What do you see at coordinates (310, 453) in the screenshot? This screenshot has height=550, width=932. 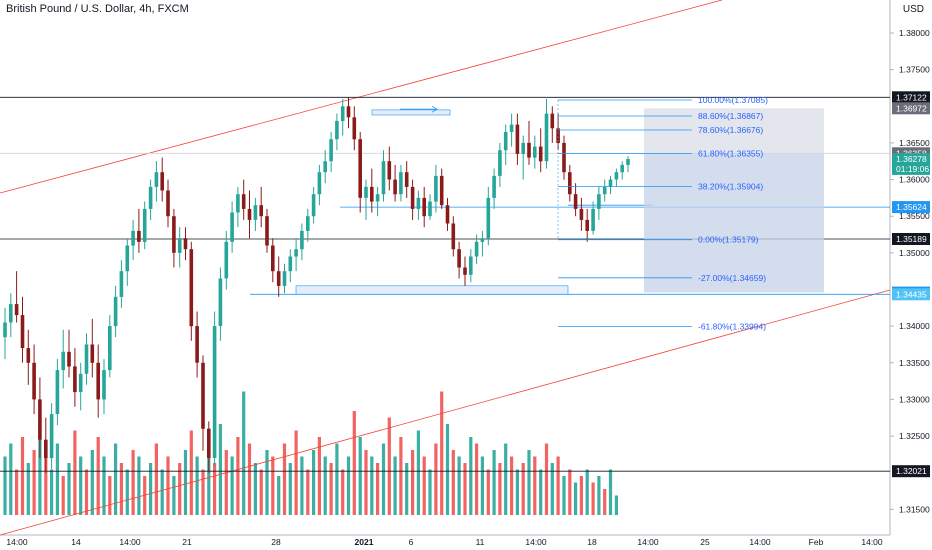 I see `volume-bars` at bounding box center [310, 453].